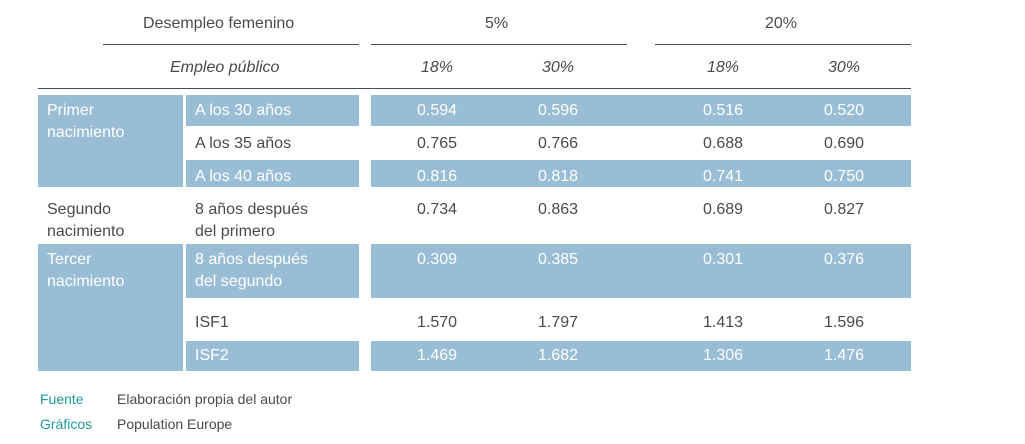 The image size is (1025, 444). I want to click on table-cell: 0.594, so click(437, 110).